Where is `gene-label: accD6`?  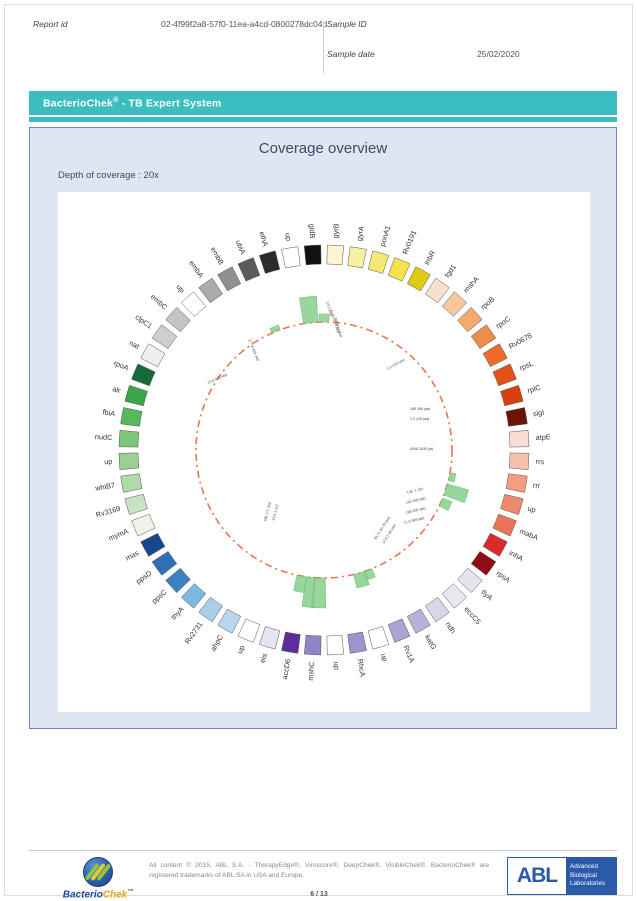
gene-label: accD6 is located at coordinates (286, 669).